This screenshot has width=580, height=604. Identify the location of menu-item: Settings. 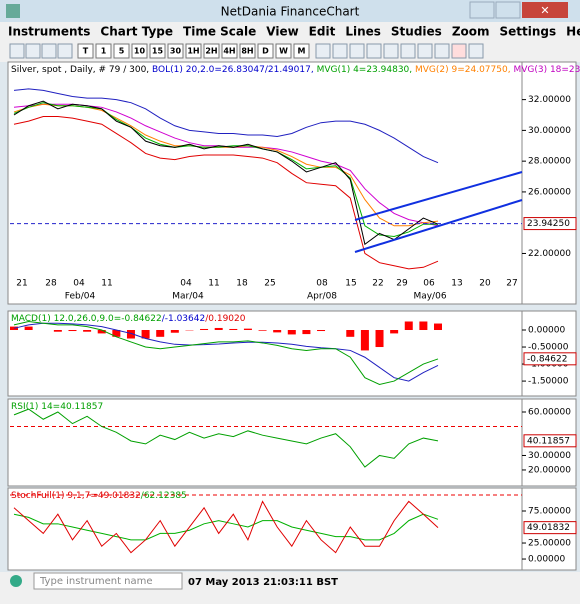
(528, 32).